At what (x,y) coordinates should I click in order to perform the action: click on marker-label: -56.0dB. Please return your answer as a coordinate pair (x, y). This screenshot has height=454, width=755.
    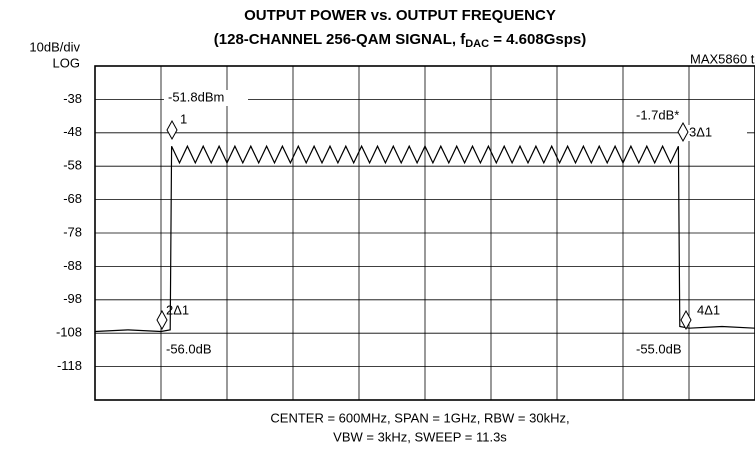
    Looking at the image, I should click on (189, 348).